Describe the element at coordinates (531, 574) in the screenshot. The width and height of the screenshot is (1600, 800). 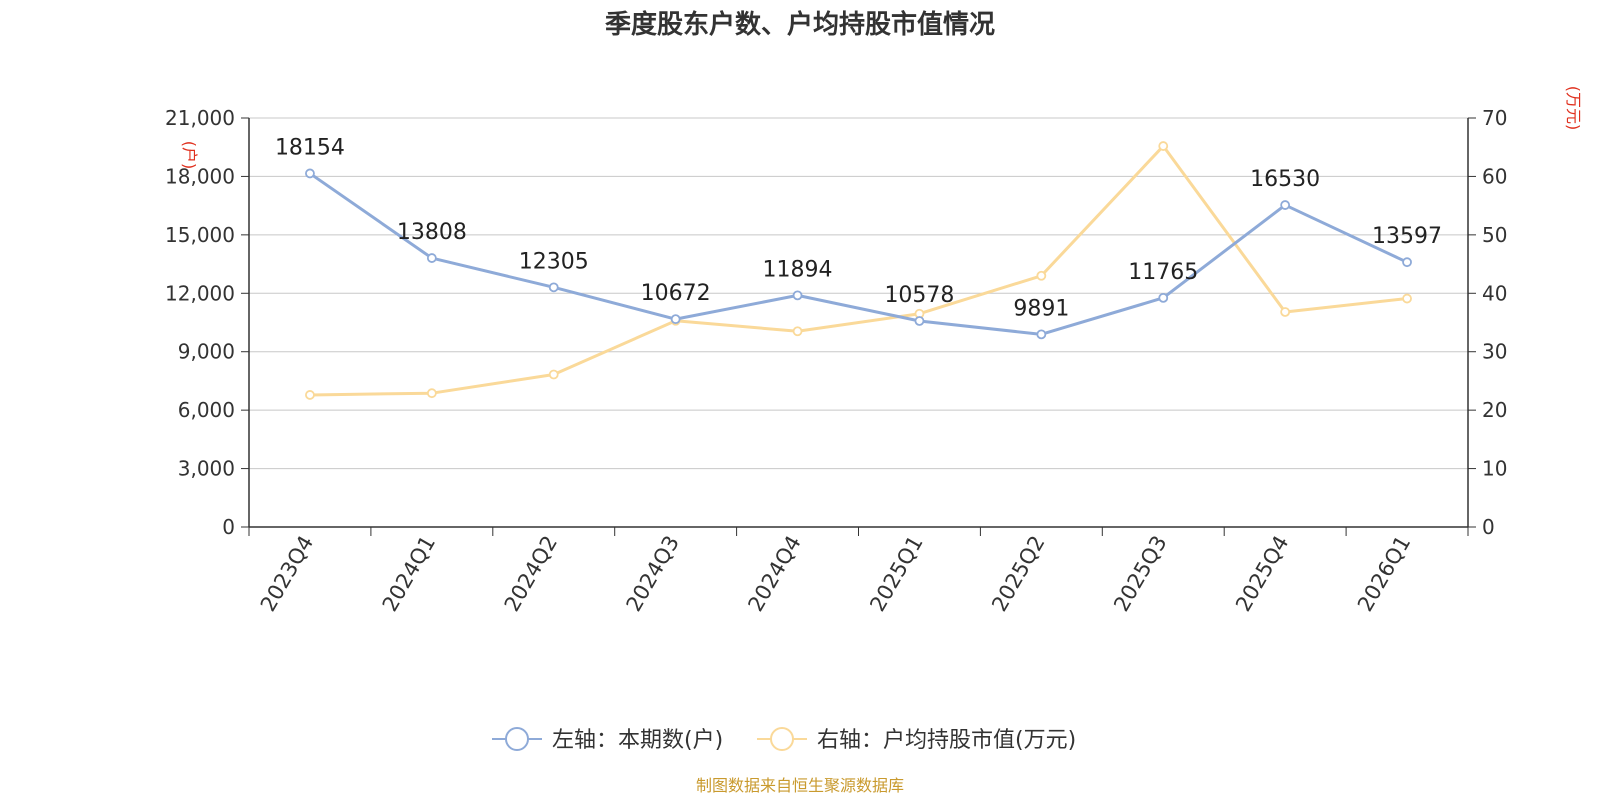
I see `x-axis-tick-label: 2024Q2` at that location.